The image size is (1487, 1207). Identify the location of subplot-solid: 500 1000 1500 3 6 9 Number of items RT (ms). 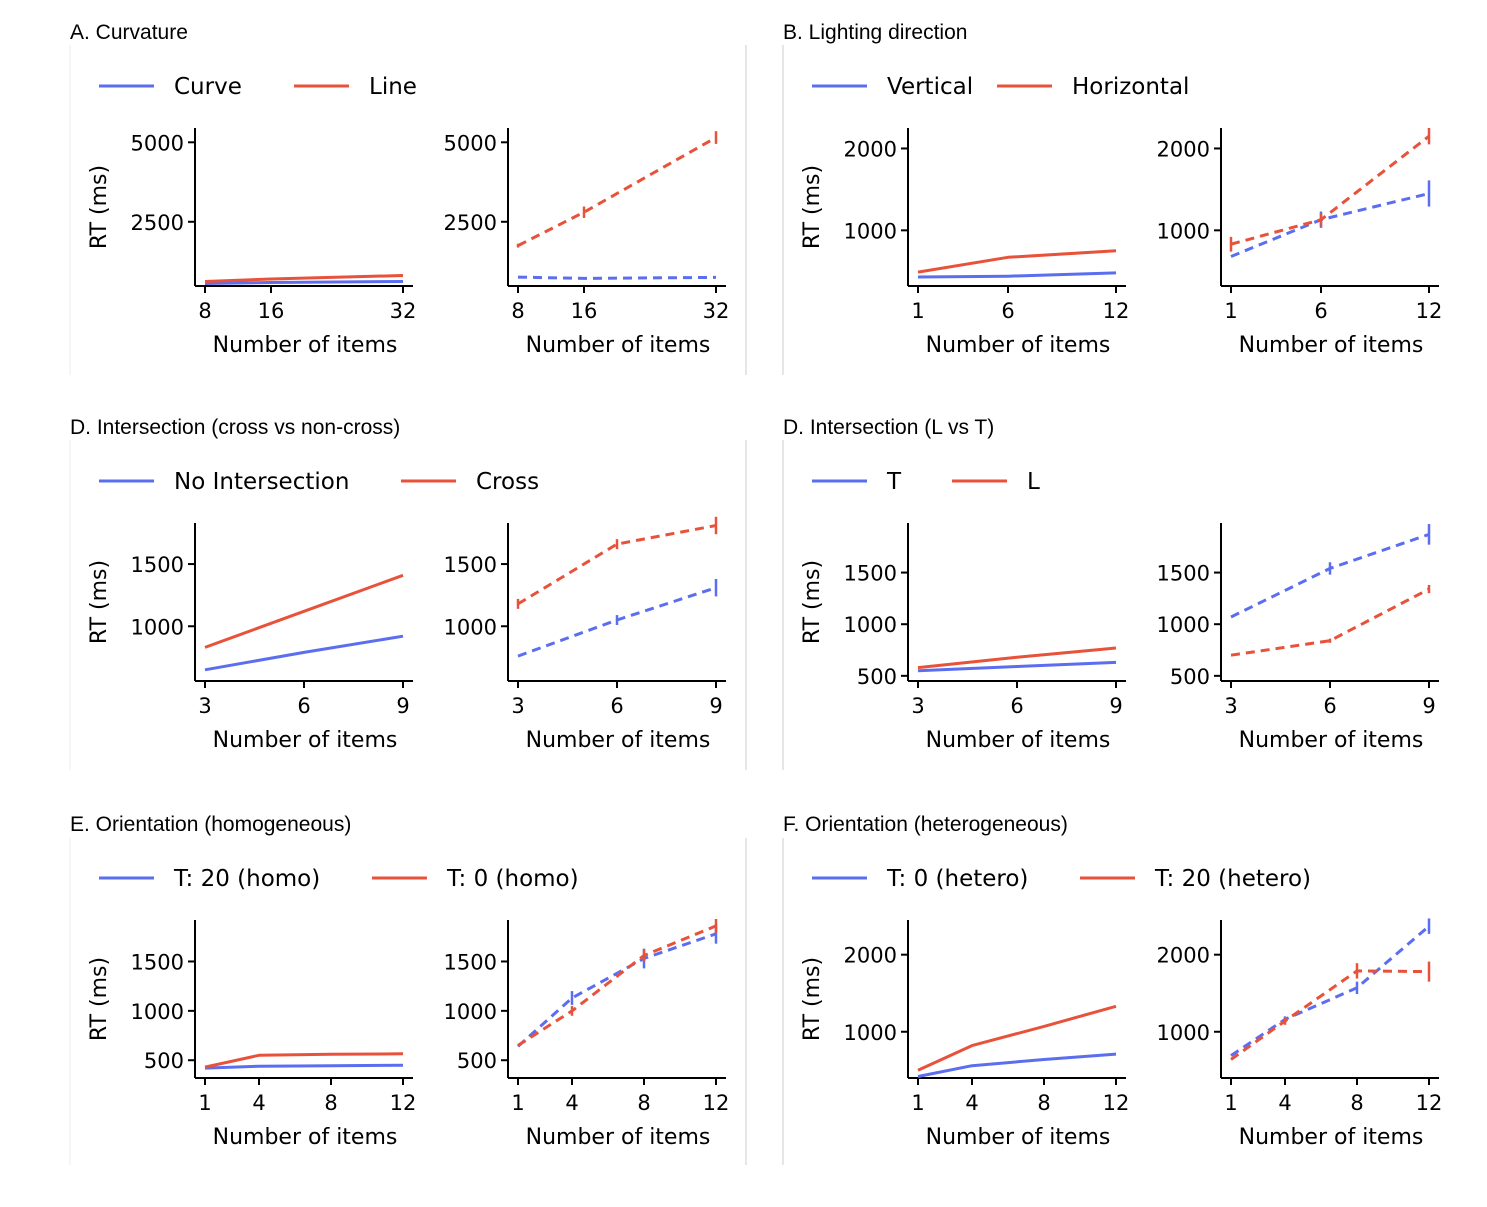
(963, 638).